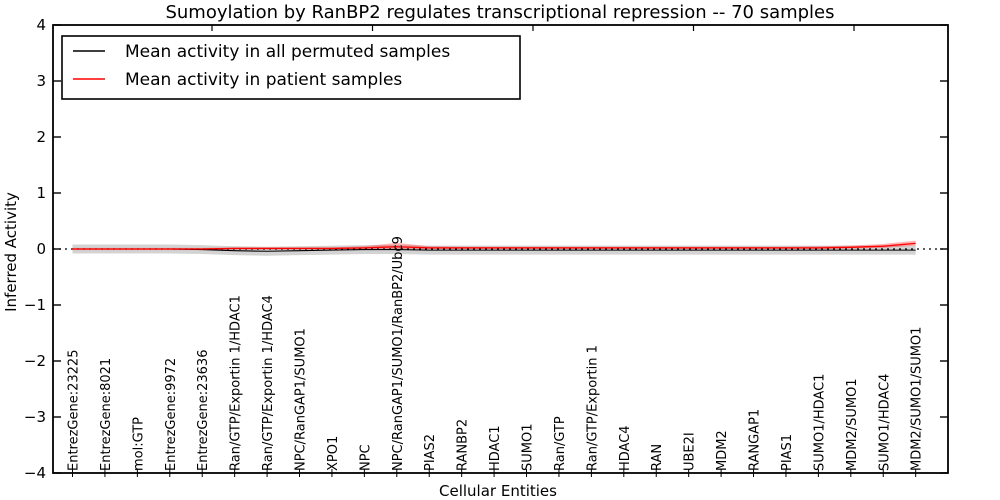  What do you see at coordinates (236, 383) in the screenshot?
I see `x-tick-label: Ran/GTP/Exportin 1/HDAC1` at bounding box center [236, 383].